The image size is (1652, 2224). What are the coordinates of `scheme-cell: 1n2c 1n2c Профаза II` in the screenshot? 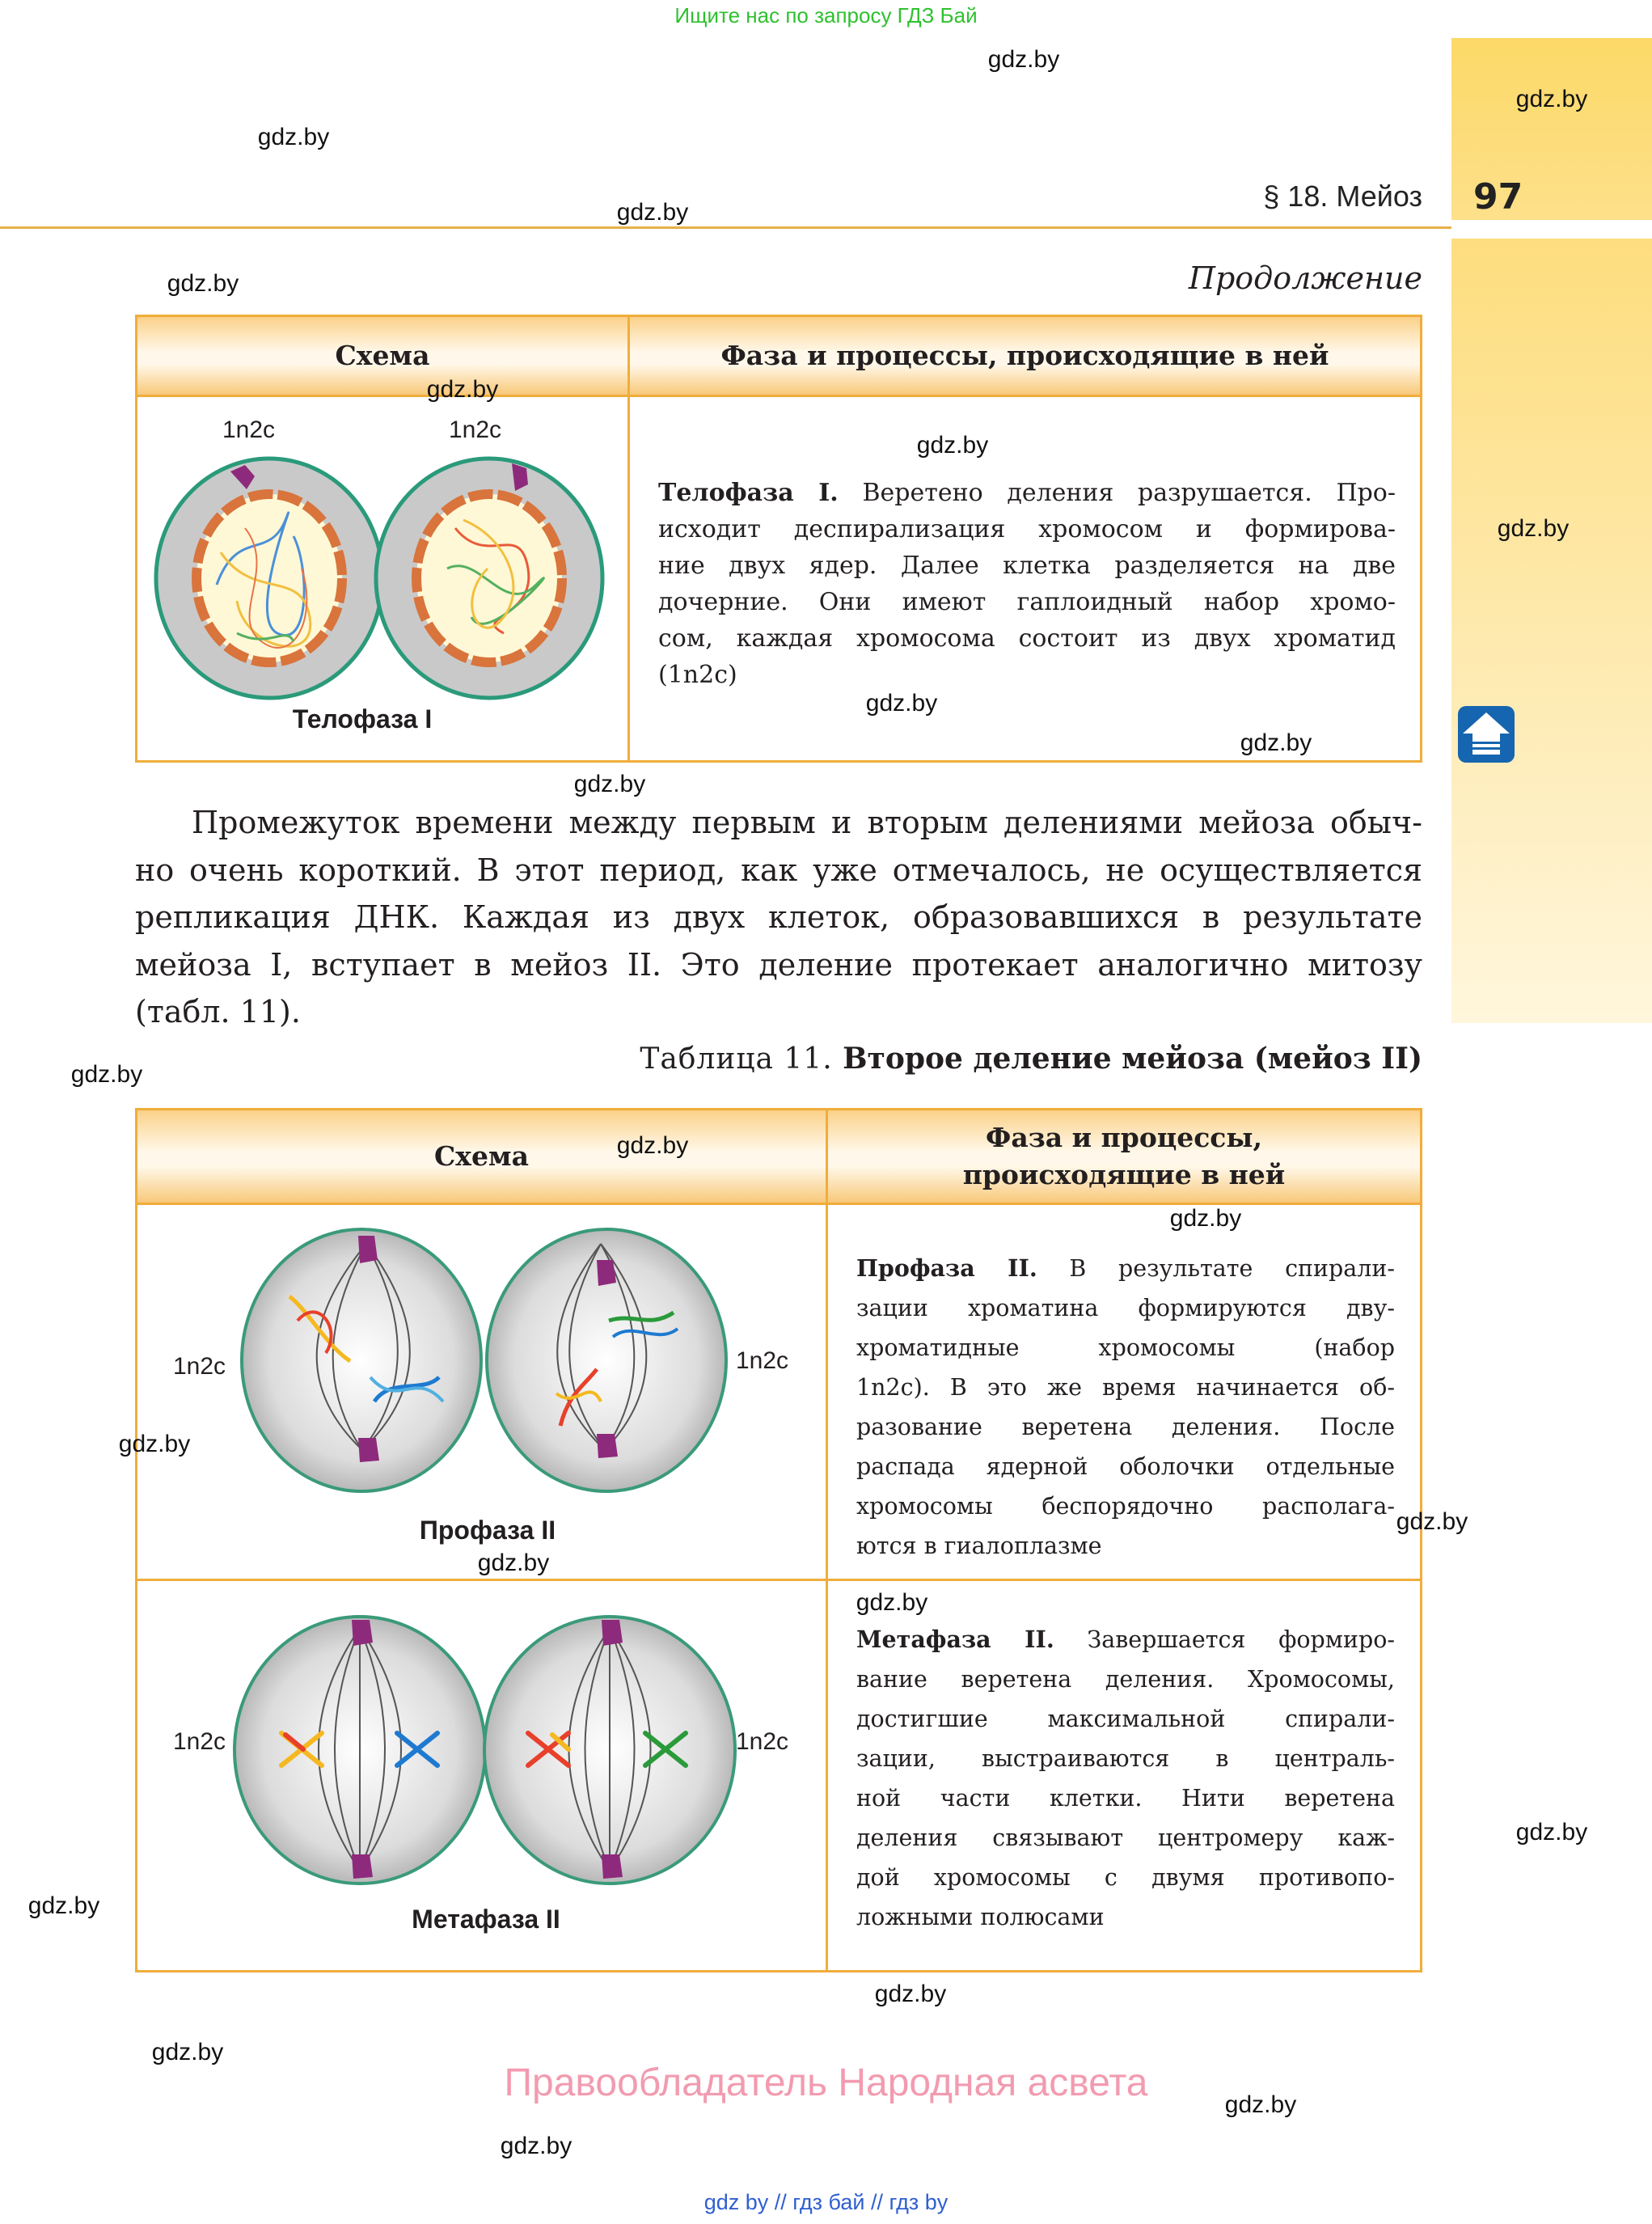 It's located at (482, 1392).